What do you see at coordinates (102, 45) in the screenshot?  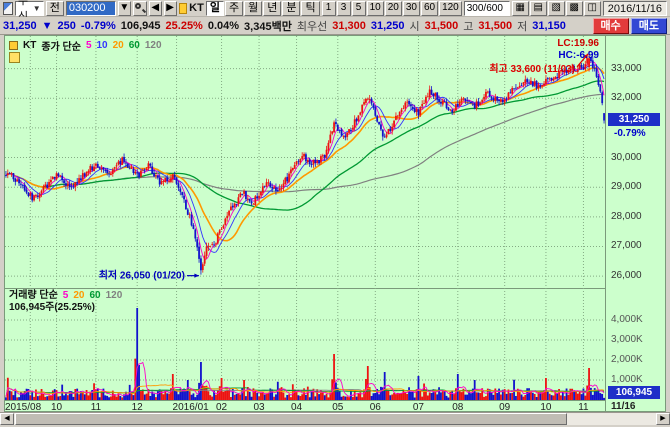 I see `ma-period-label: 10` at bounding box center [102, 45].